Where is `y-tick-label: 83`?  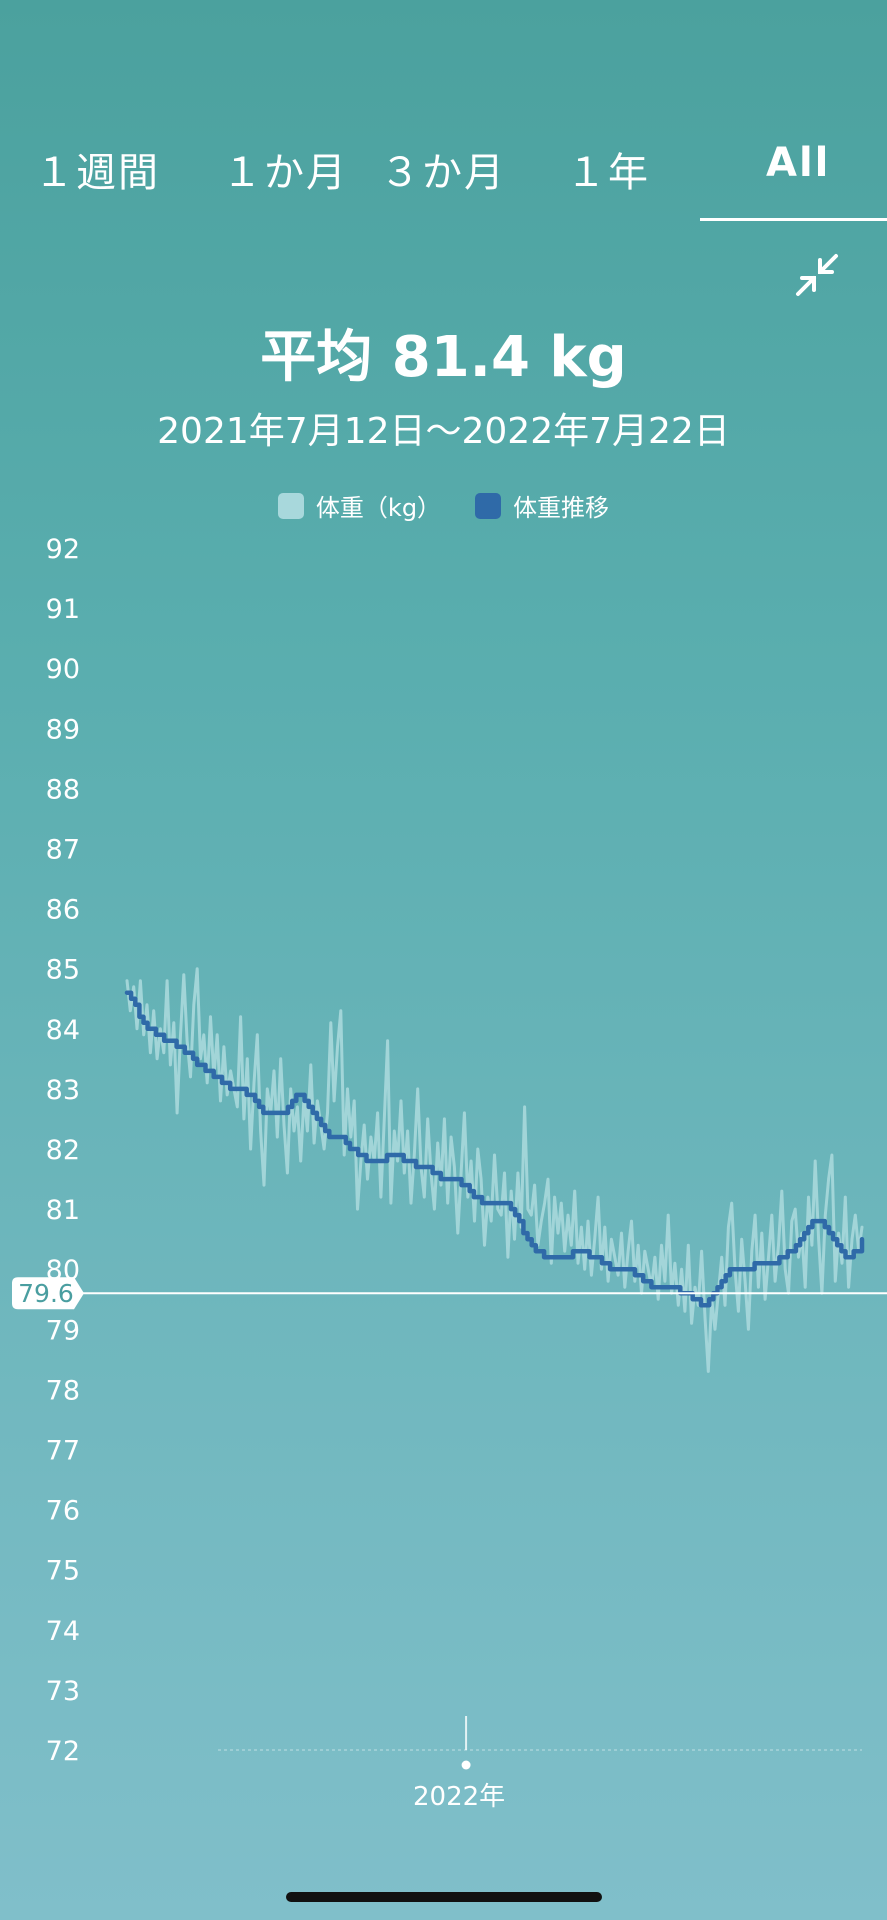
y-tick-label: 83 is located at coordinates (63, 1090).